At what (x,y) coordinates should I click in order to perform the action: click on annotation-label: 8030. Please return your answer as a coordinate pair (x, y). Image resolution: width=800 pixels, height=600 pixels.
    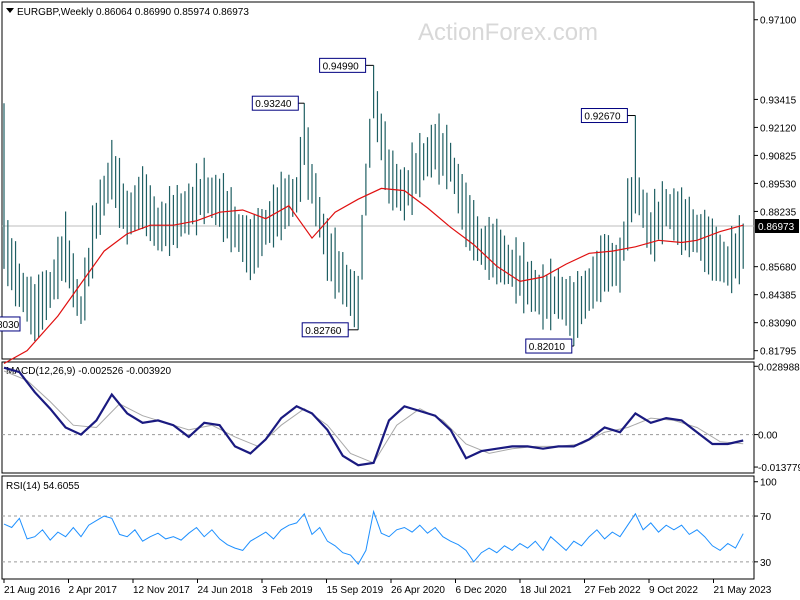
    Looking at the image, I should click on (10, 325).